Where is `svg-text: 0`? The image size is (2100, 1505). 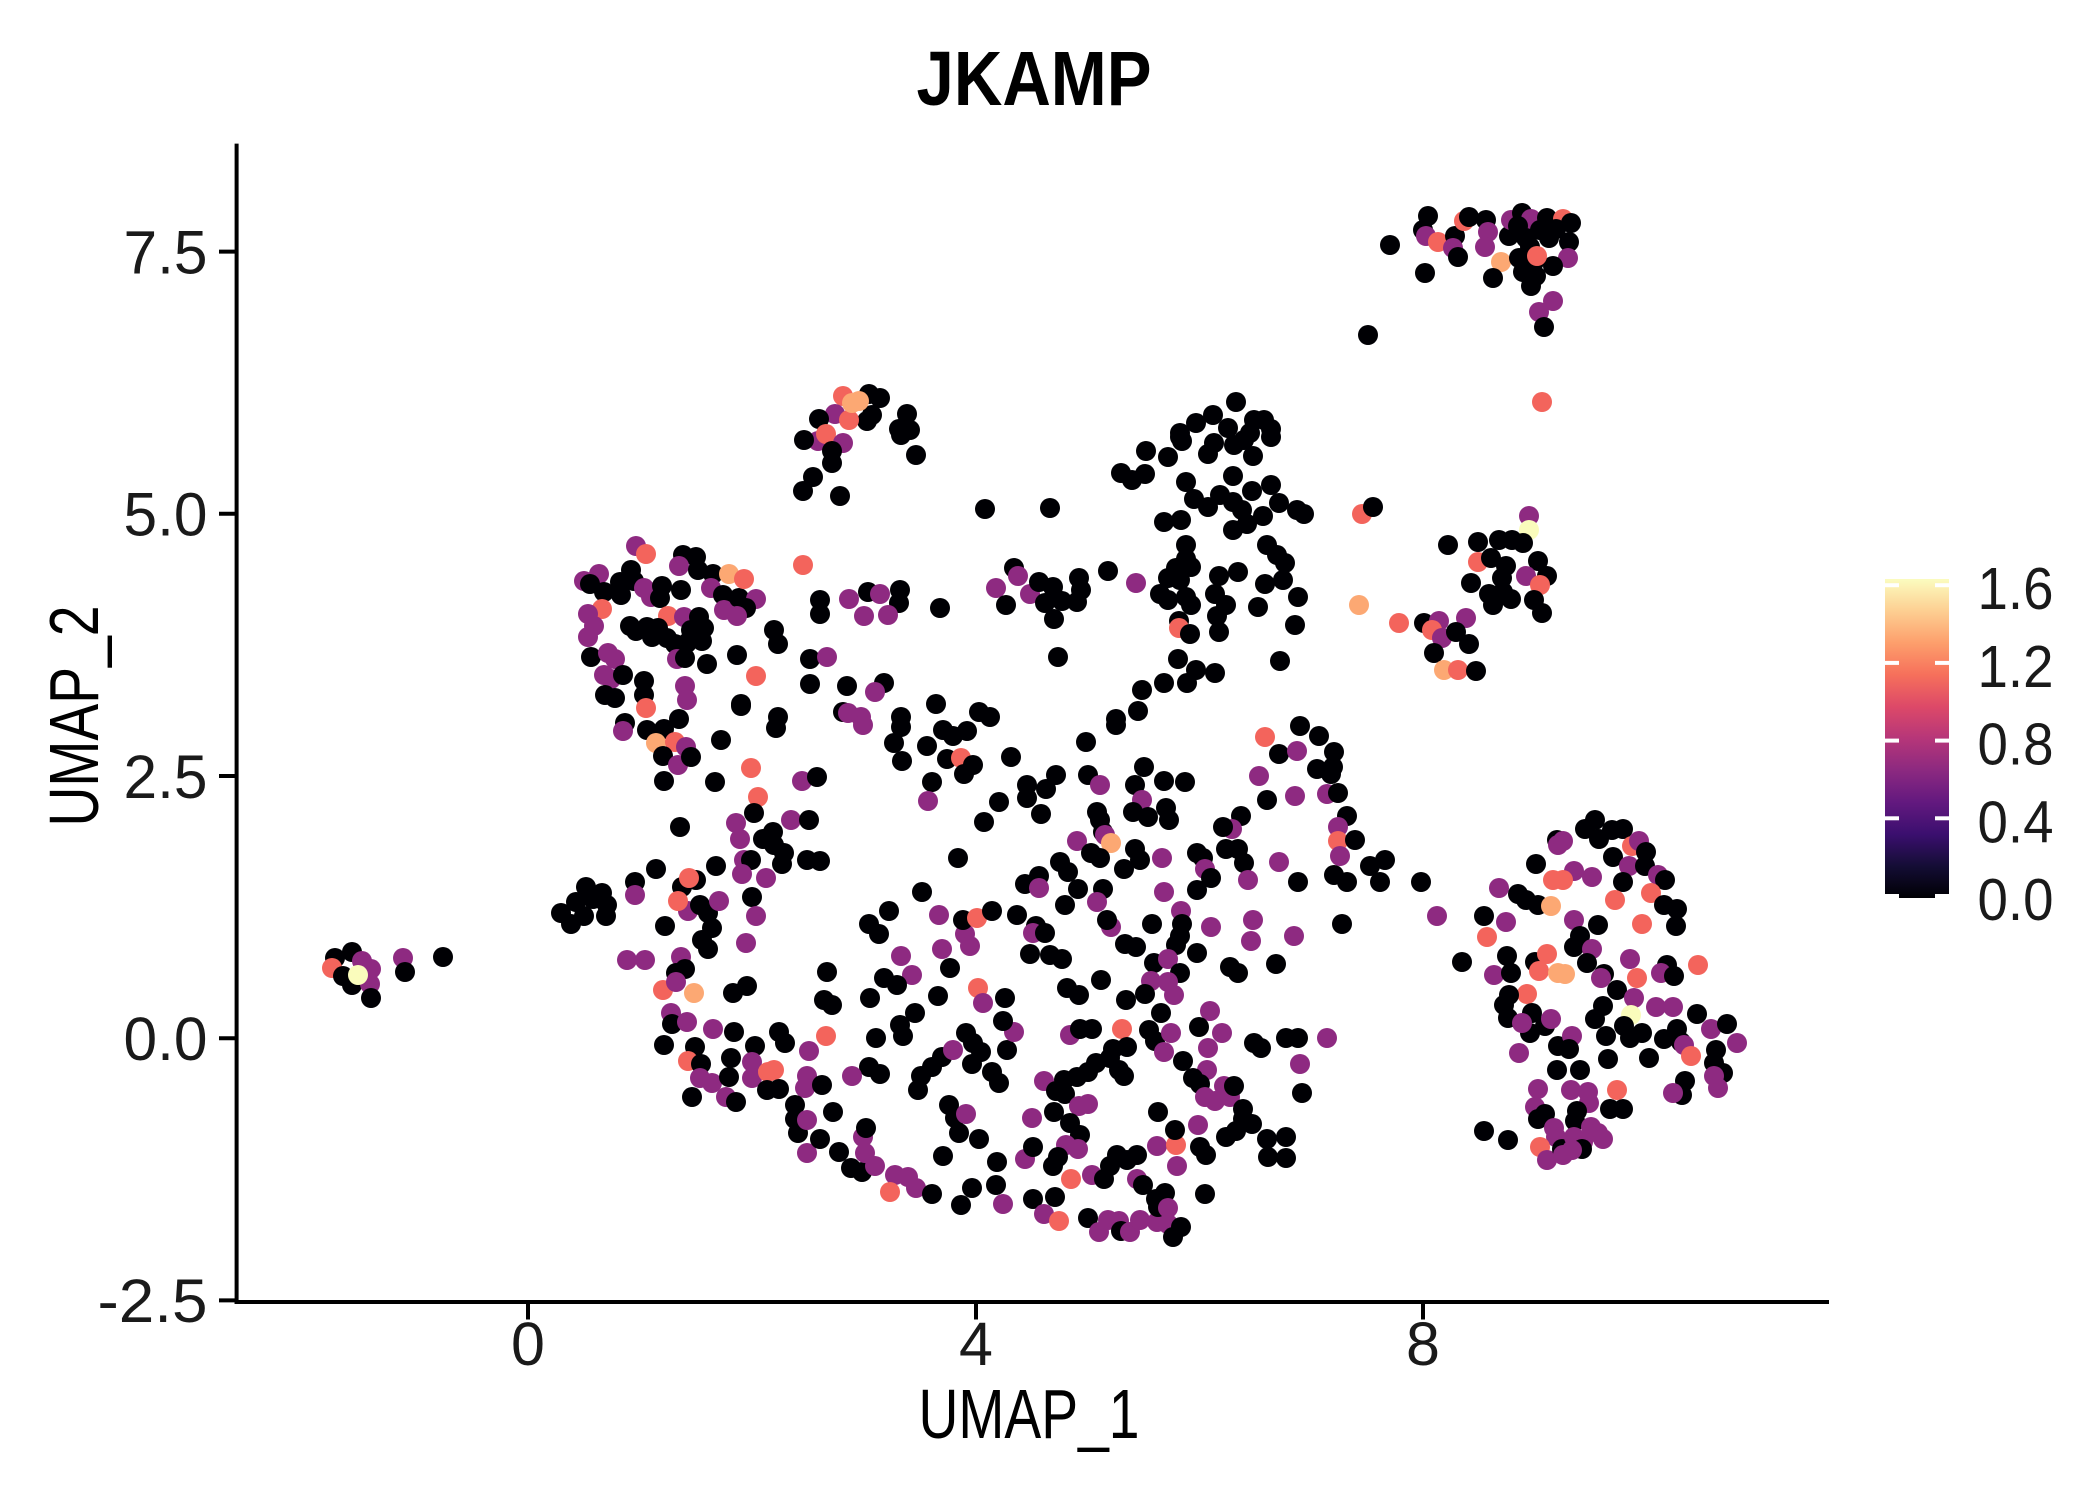 svg-text: 0 is located at coordinates (528, 1344).